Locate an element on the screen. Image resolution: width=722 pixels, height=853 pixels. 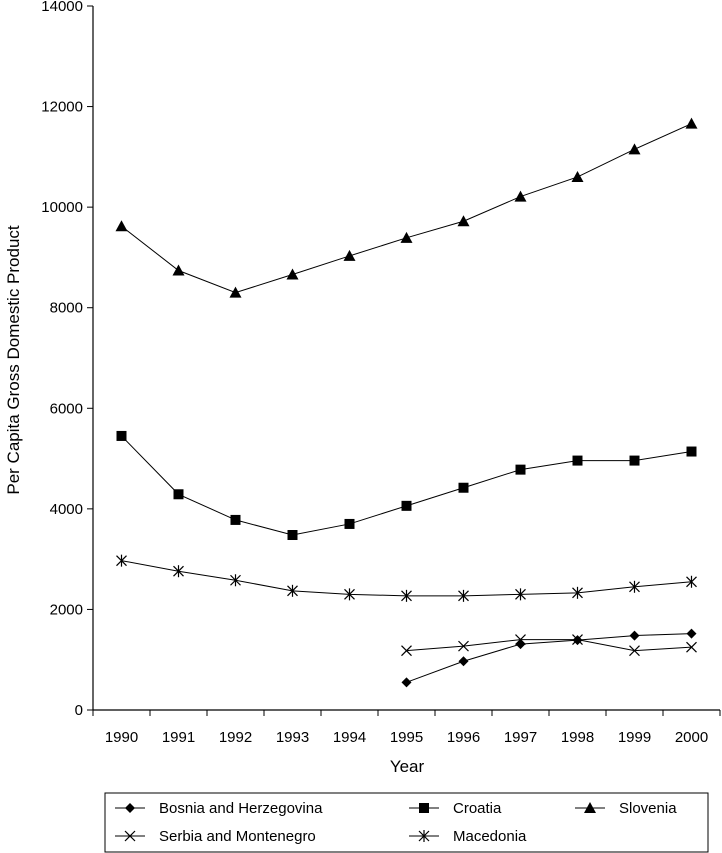
legend-item: Serbia and Montenegro is located at coordinates (215, 836).